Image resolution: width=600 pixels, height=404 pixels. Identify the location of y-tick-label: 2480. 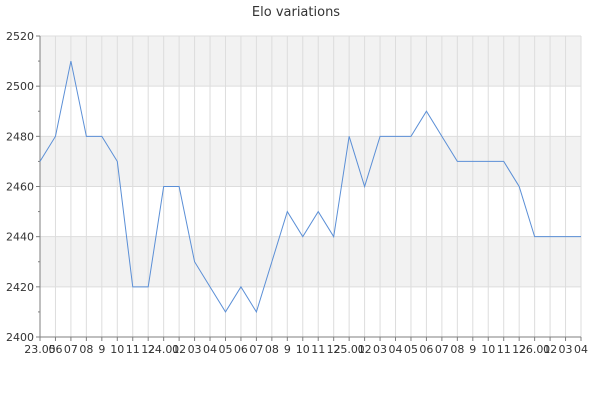
(20, 136).